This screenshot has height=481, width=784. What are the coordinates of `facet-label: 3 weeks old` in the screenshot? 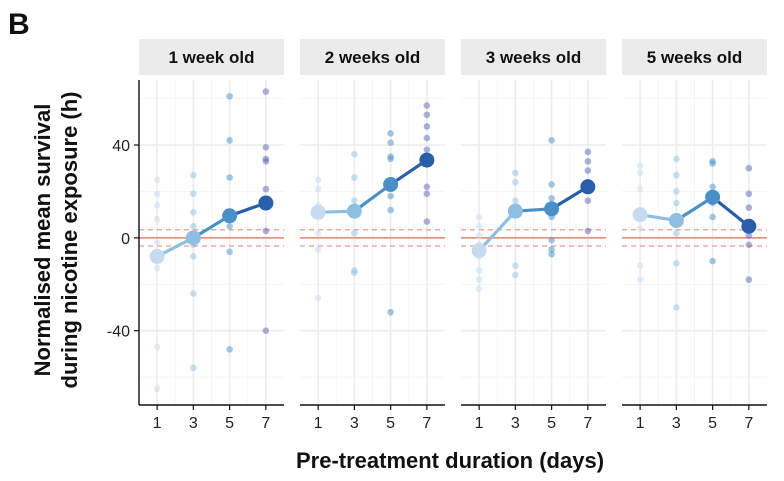 It's located at (533, 57).